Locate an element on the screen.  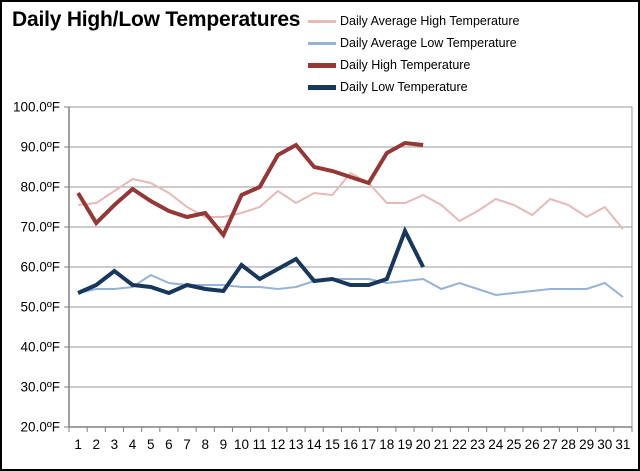
x-tick-label: 29 is located at coordinates (586, 444).